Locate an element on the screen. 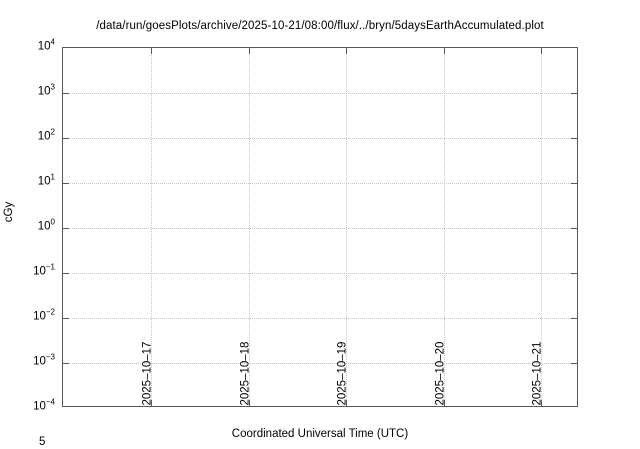  y-tick-label: 10² is located at coordinates (46, 135).